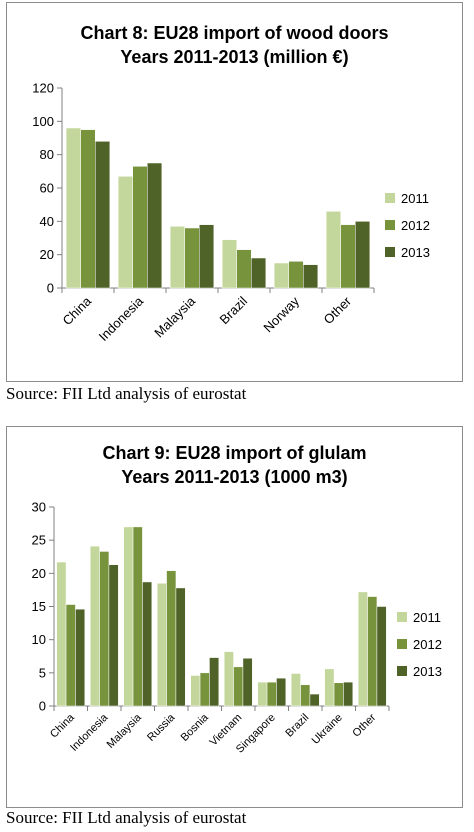  I want to click on chart-title-line2: Years 2011-2013 (1000 m3), so click(234, 477).